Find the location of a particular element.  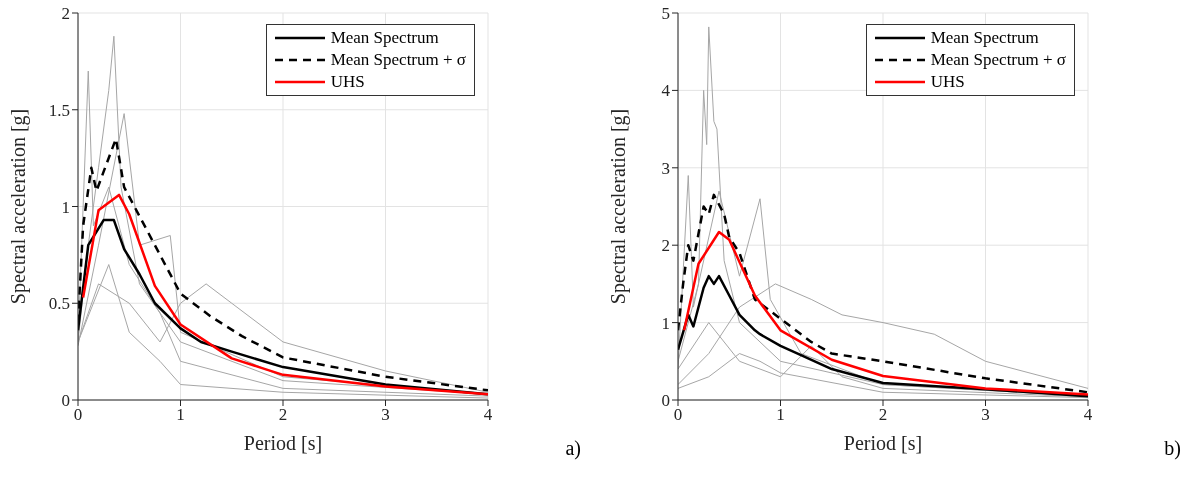

y-tick-label: 5 is located at coordinates (665, 14).